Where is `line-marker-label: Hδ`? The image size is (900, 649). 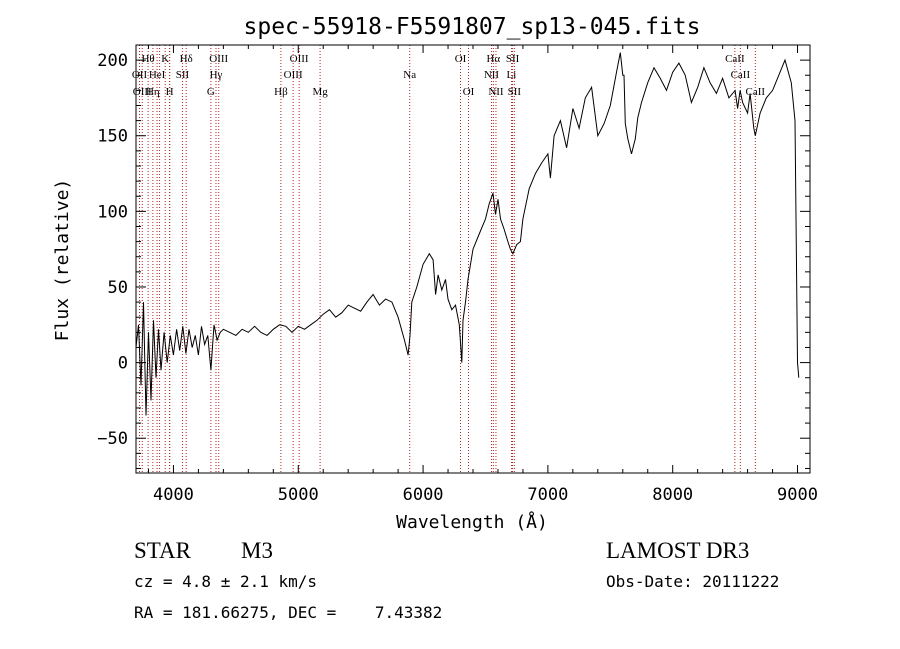
line-marker-label: Hδ is located at coordinates (186, 59).